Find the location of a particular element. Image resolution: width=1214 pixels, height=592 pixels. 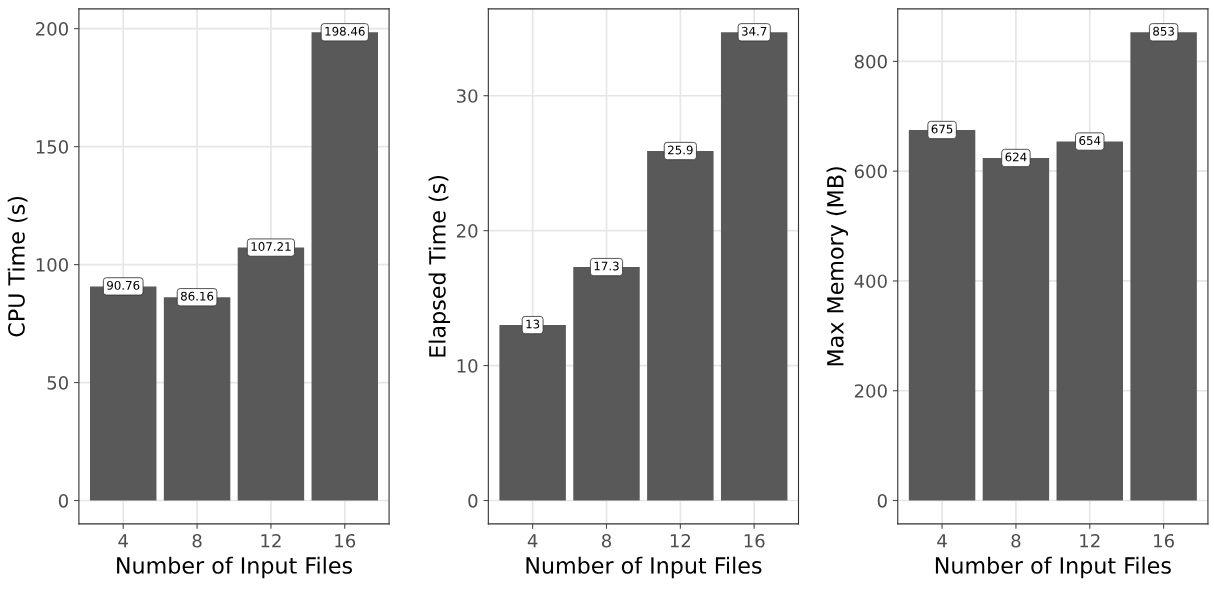

y-tick-label: 100 is located at coordinates (52, 265).